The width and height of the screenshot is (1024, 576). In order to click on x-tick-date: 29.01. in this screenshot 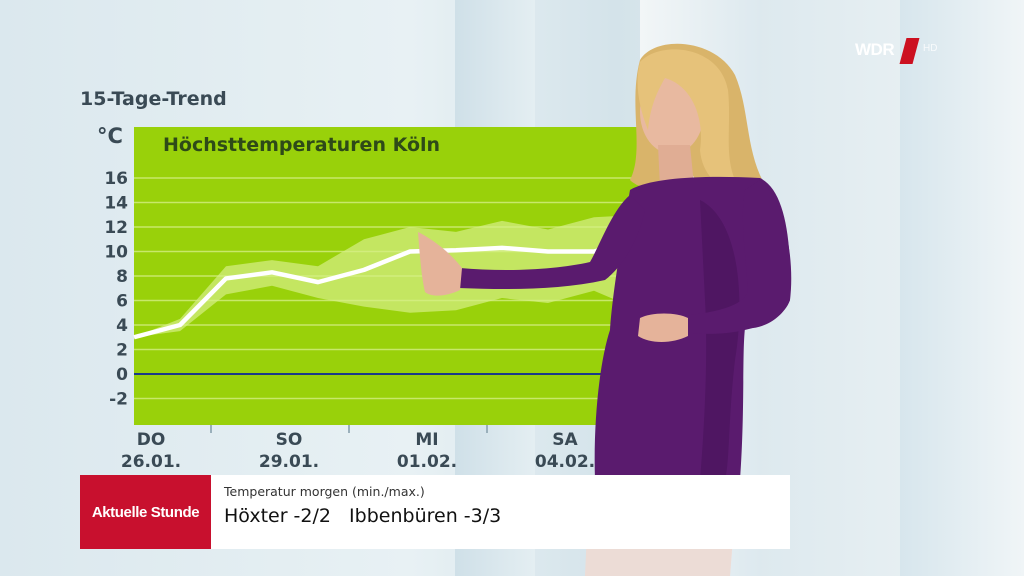, I will do `click(289, 461)`.